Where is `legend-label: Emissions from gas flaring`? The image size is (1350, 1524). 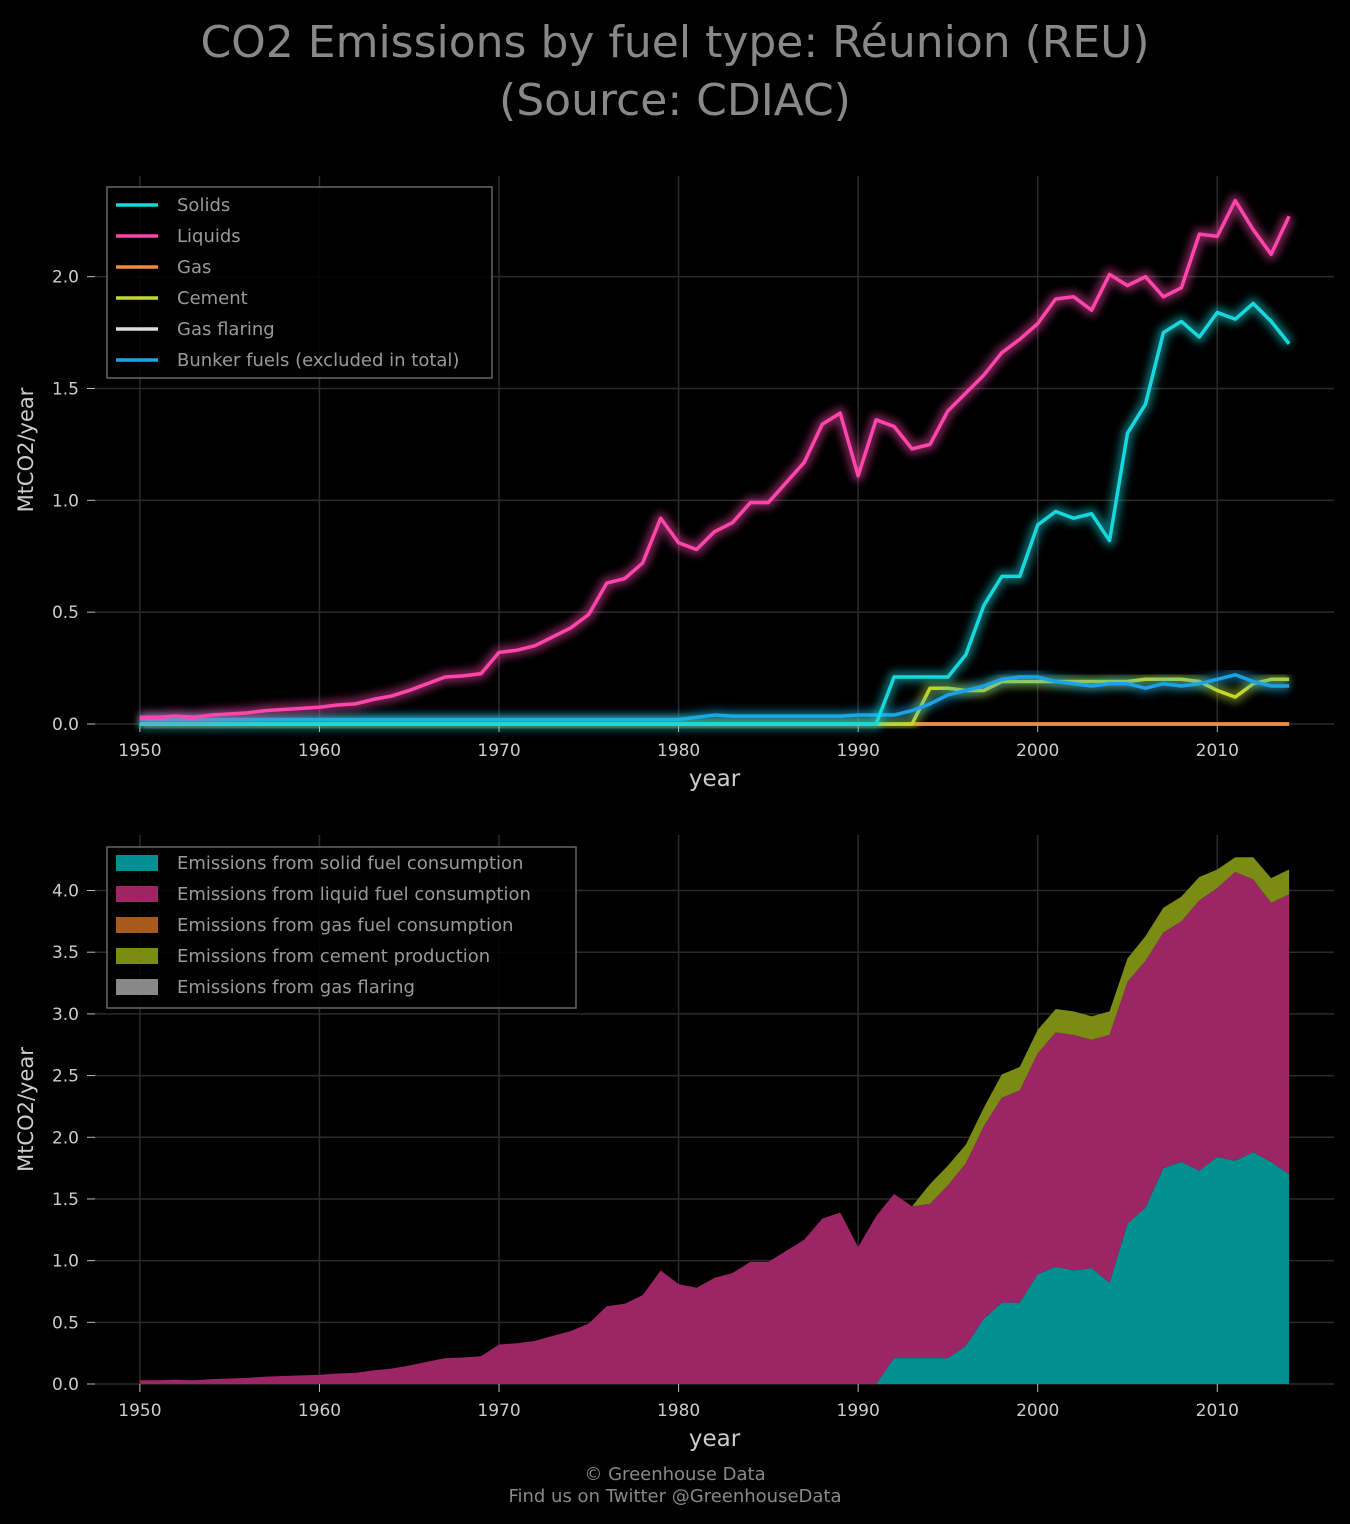 legend-label: Emissions from gas flaring is located at coordinates (296, 987).